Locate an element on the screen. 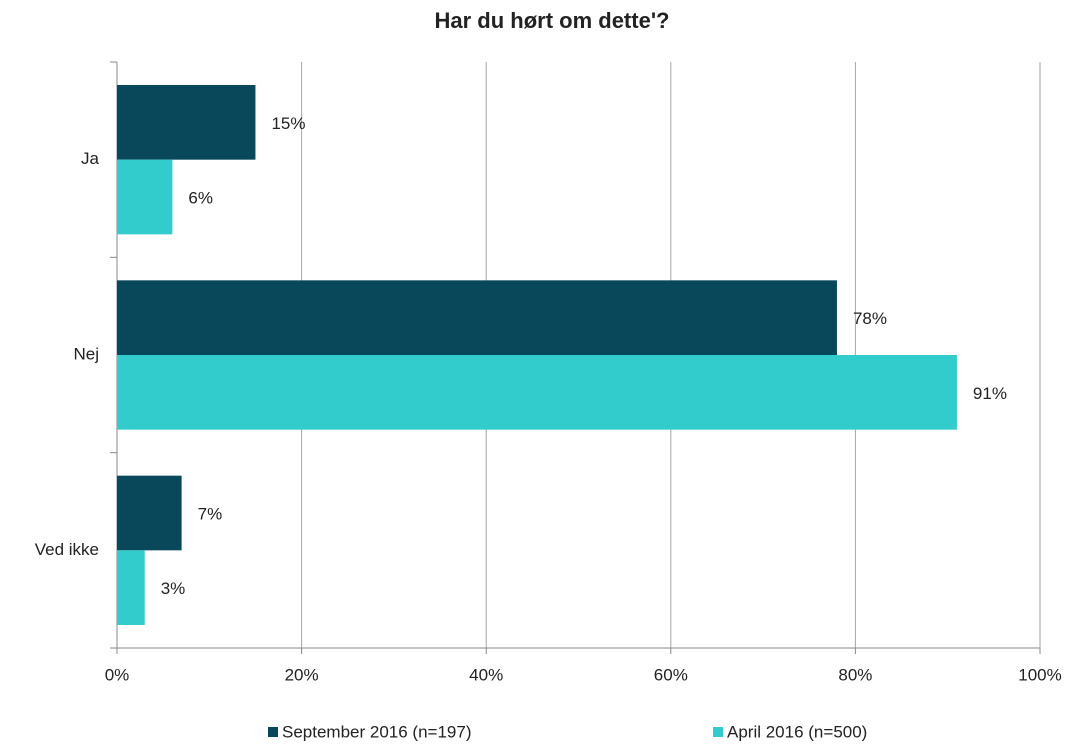 This screenshot has height=744, width=1069. x-tick-label: 80% is located at coordinates (855, 674).